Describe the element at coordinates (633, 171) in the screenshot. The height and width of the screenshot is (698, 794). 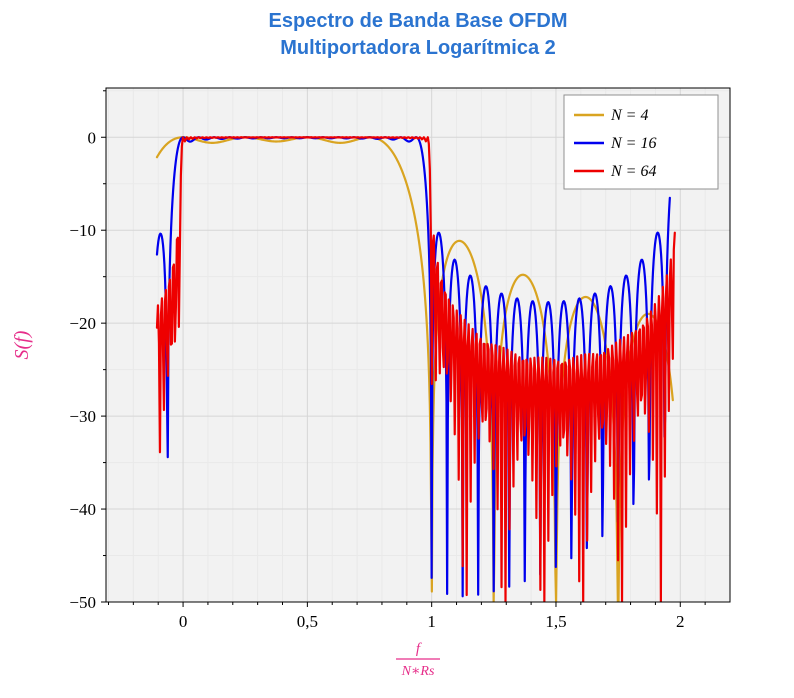
I see `legend-label: N = 64` at that location.